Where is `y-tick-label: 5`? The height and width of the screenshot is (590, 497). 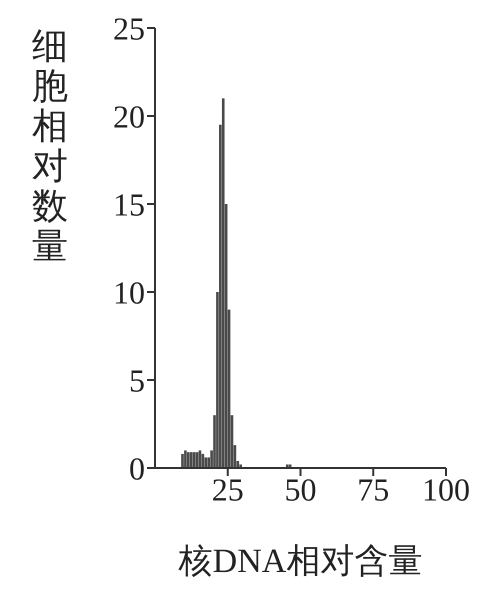
y-tick-label: 5 is located at coordinates (137, 380).